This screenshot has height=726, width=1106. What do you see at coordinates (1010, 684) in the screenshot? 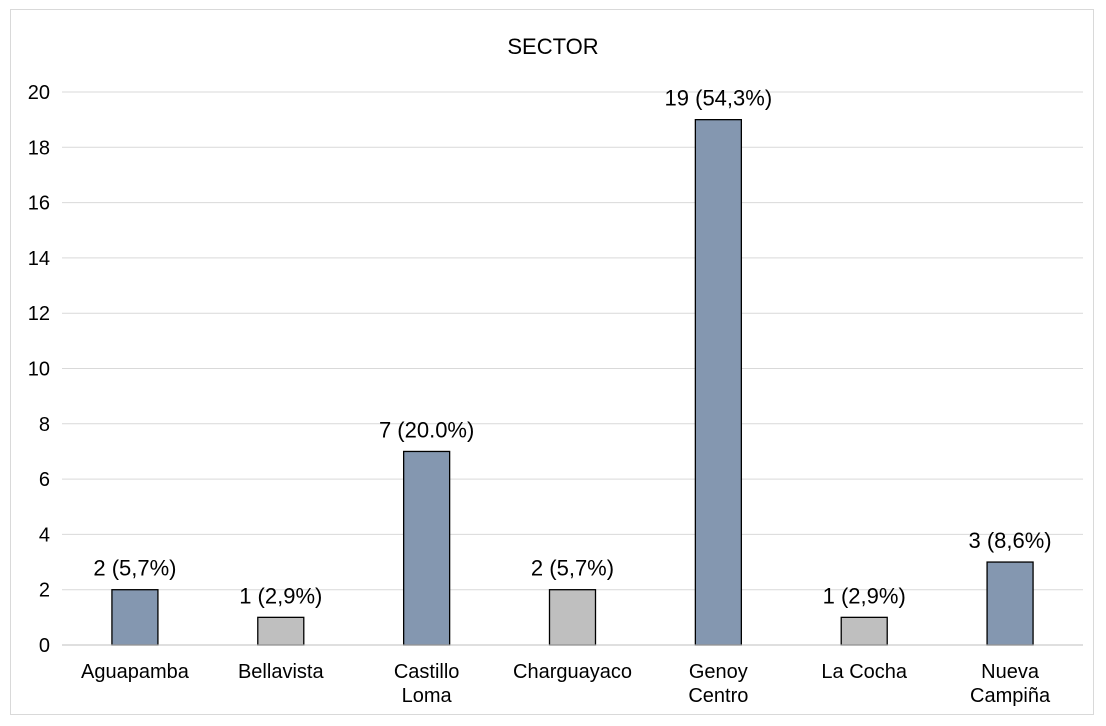
I see `x-category-label: Nueva Campiña` at bounding box center [1010, 684].